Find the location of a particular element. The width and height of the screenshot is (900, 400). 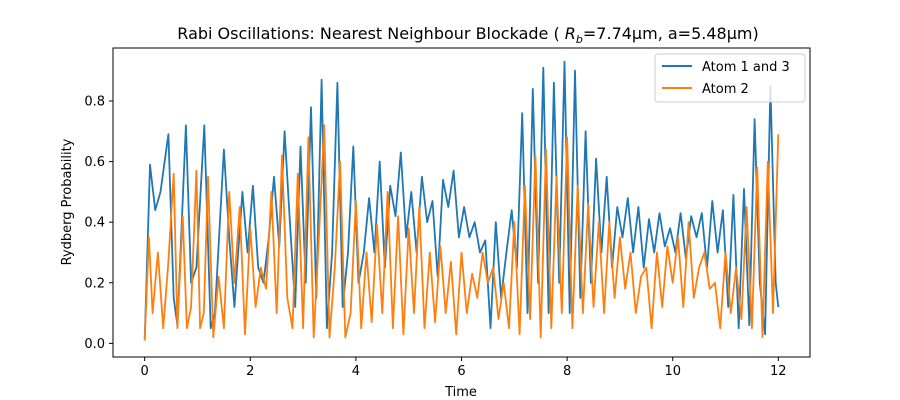

x-tick-label: 4 is located at coordinates (356, 371).